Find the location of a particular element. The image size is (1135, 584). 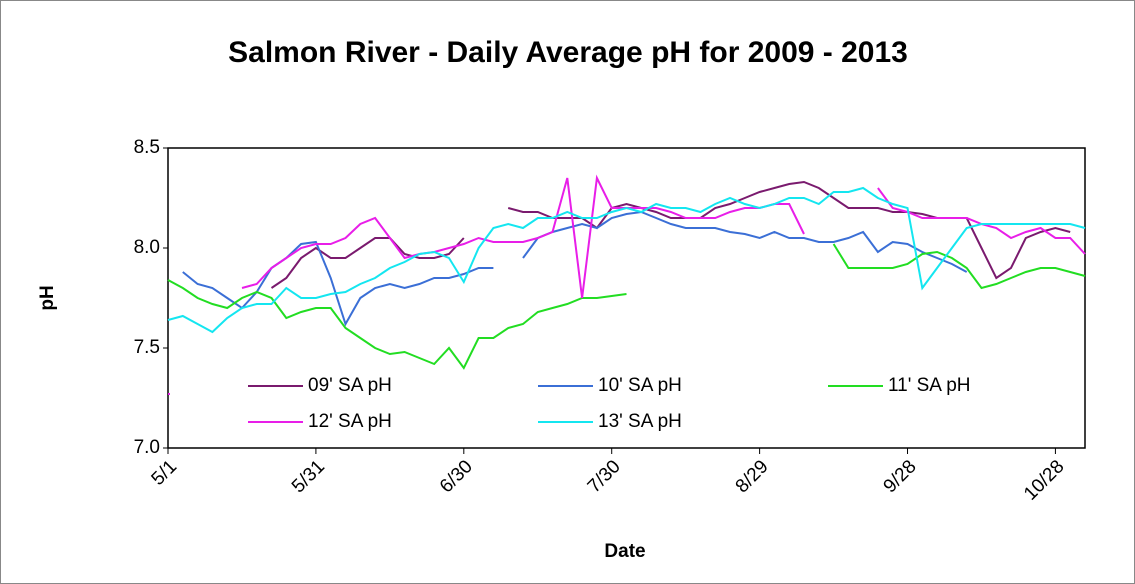

legend-label: 12' SA pH is located at coordinates (350, 421).